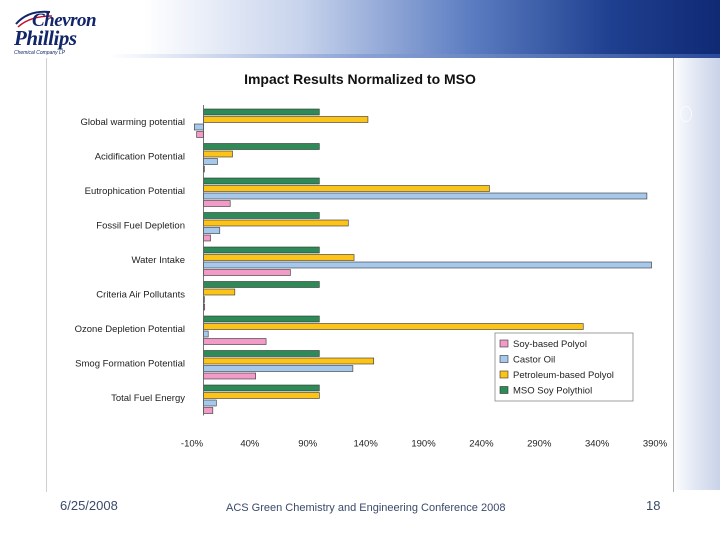 This screenshot has height=540, width=720. What do you see at coordinates (130, 329) in the screenshot?
I see `category-label: Ozone Depletion Potential` at bounding box center [130, 329].